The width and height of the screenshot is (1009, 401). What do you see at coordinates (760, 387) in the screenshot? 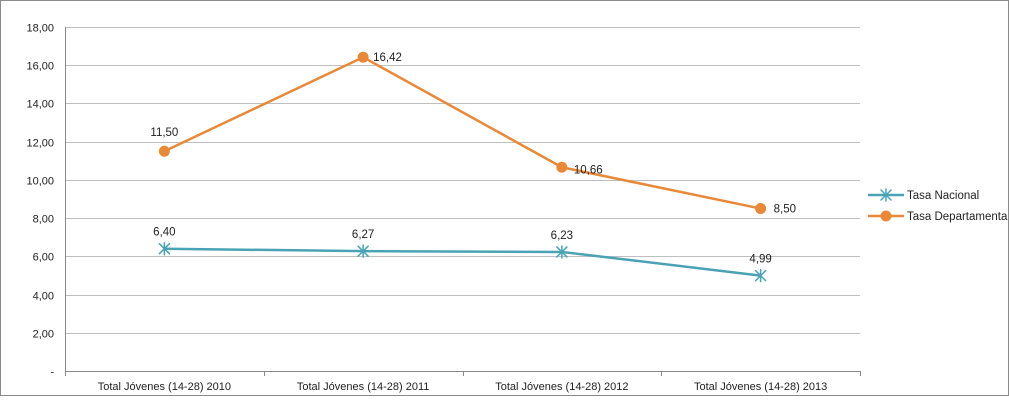
I see `x-category-label: Total Jóvenes (14-28) 2013` at bounding box center [760, 387].